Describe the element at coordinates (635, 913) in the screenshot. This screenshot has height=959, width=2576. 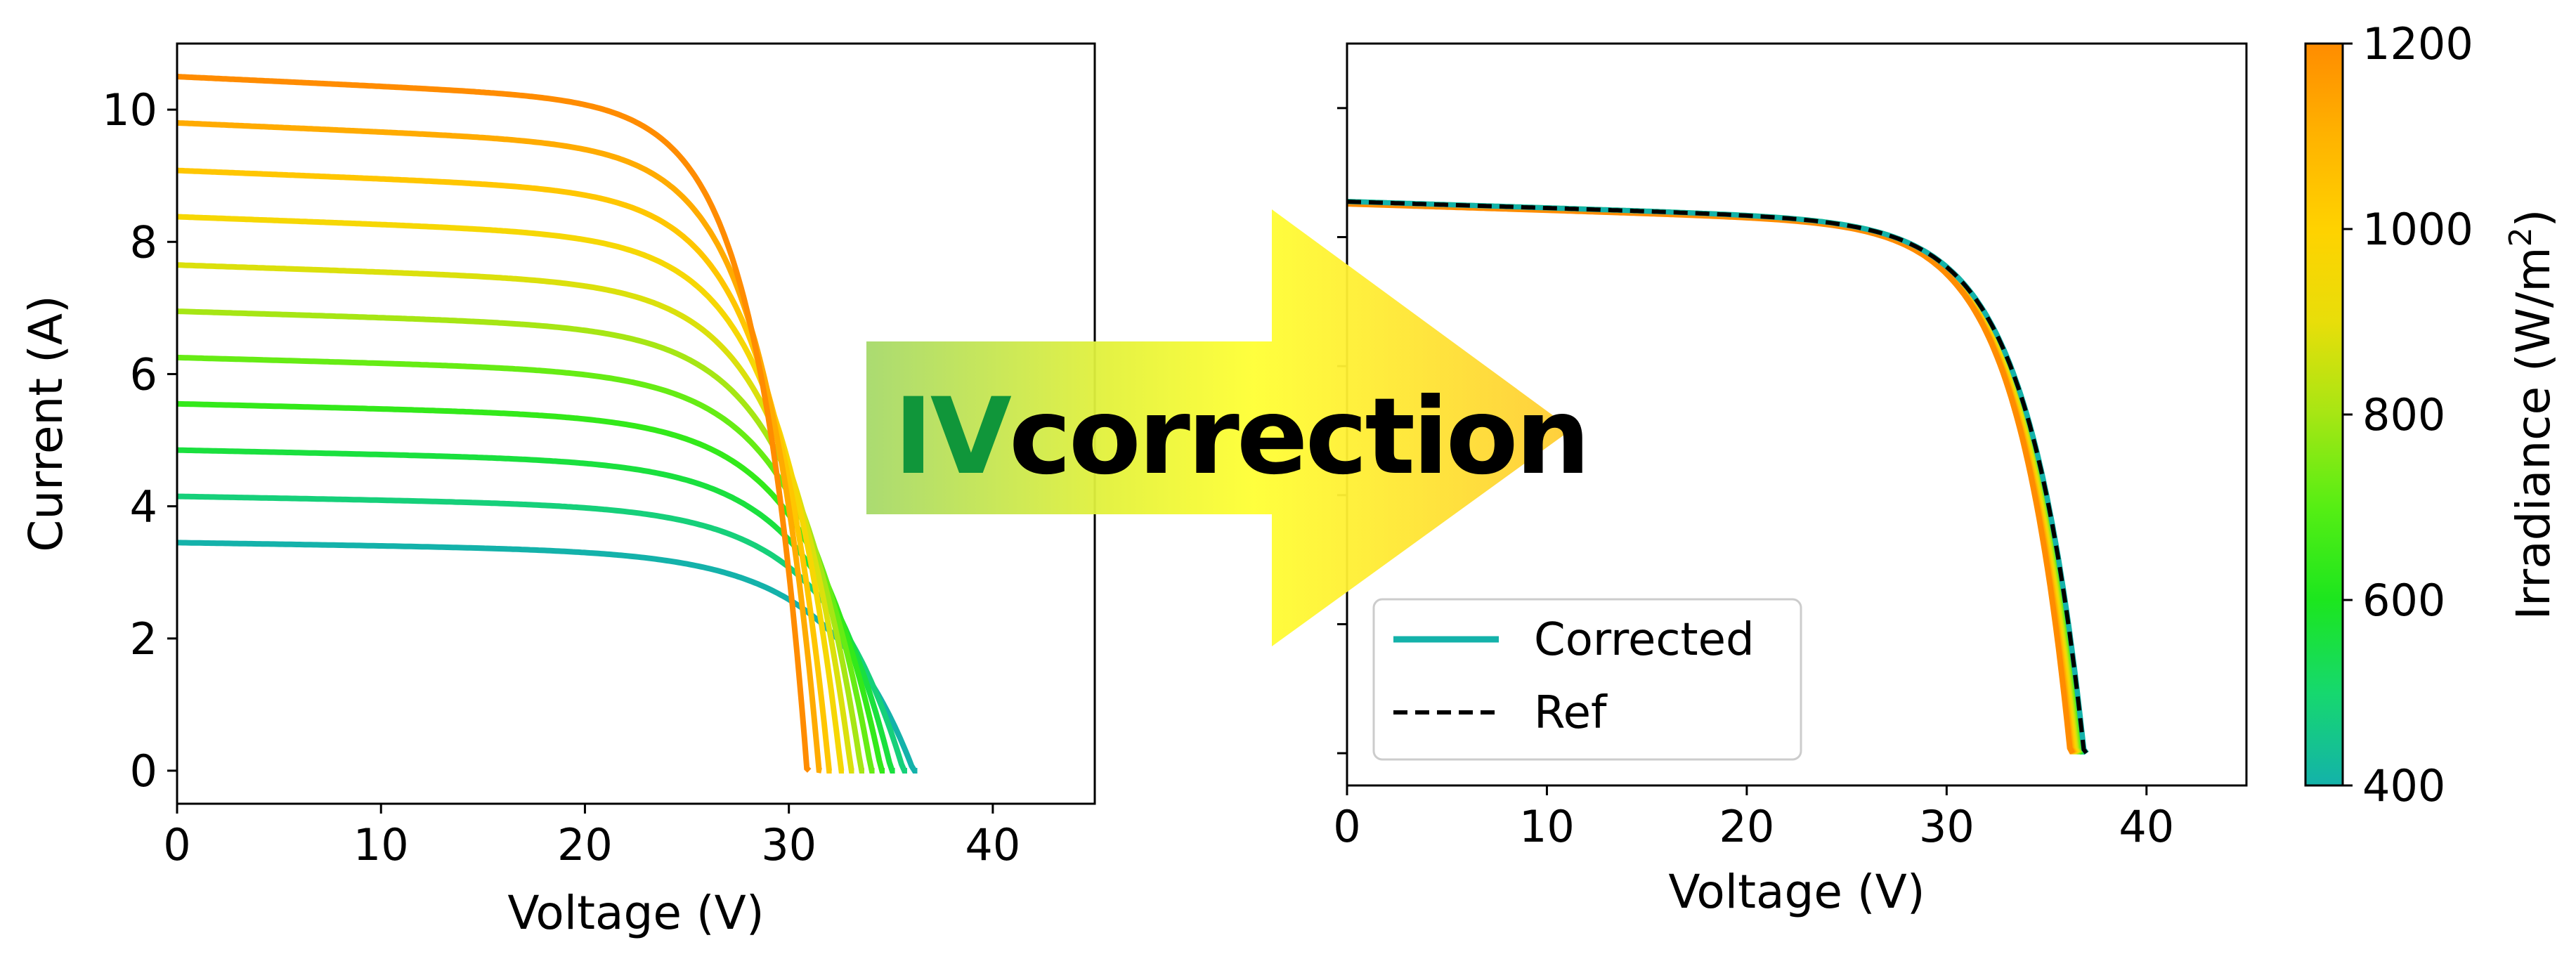
I see `left-x-axis-label: Voltage (V)` at that location.